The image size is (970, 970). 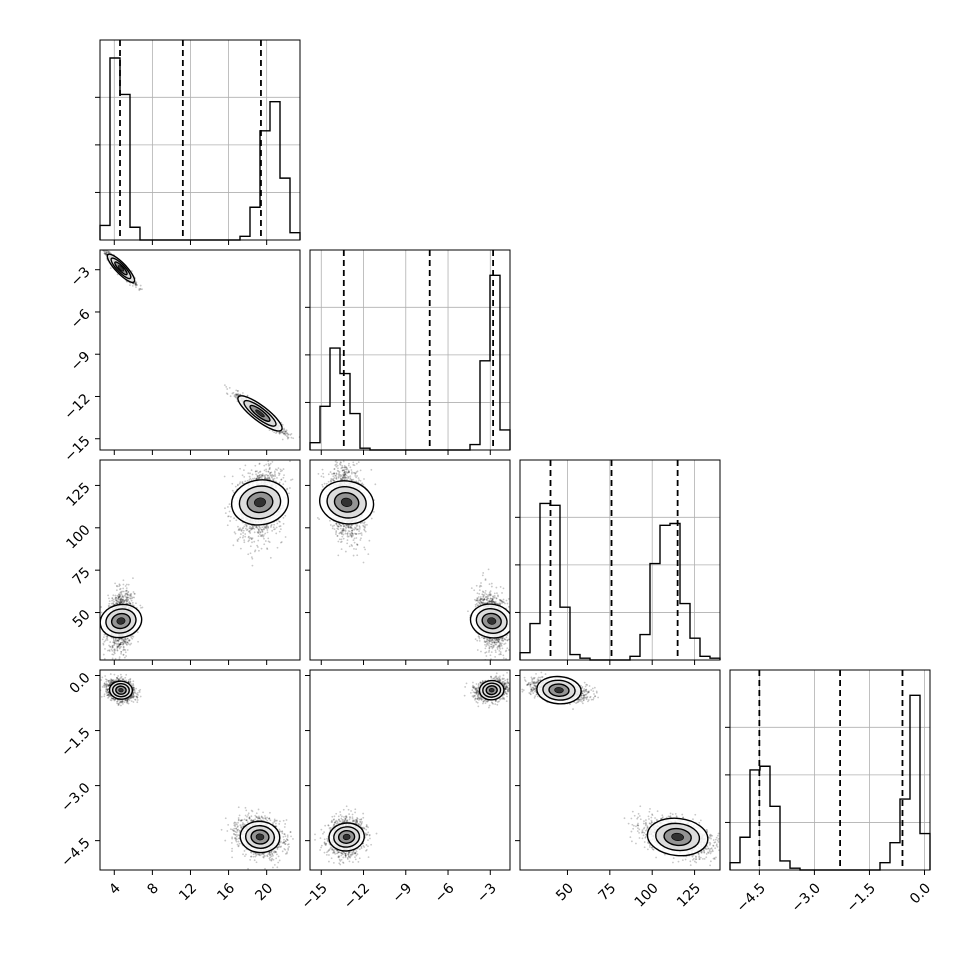 What do you see at coordinates (195, 560) in the screenshot?
I see `panel-content` at bounding box center [195, 560].